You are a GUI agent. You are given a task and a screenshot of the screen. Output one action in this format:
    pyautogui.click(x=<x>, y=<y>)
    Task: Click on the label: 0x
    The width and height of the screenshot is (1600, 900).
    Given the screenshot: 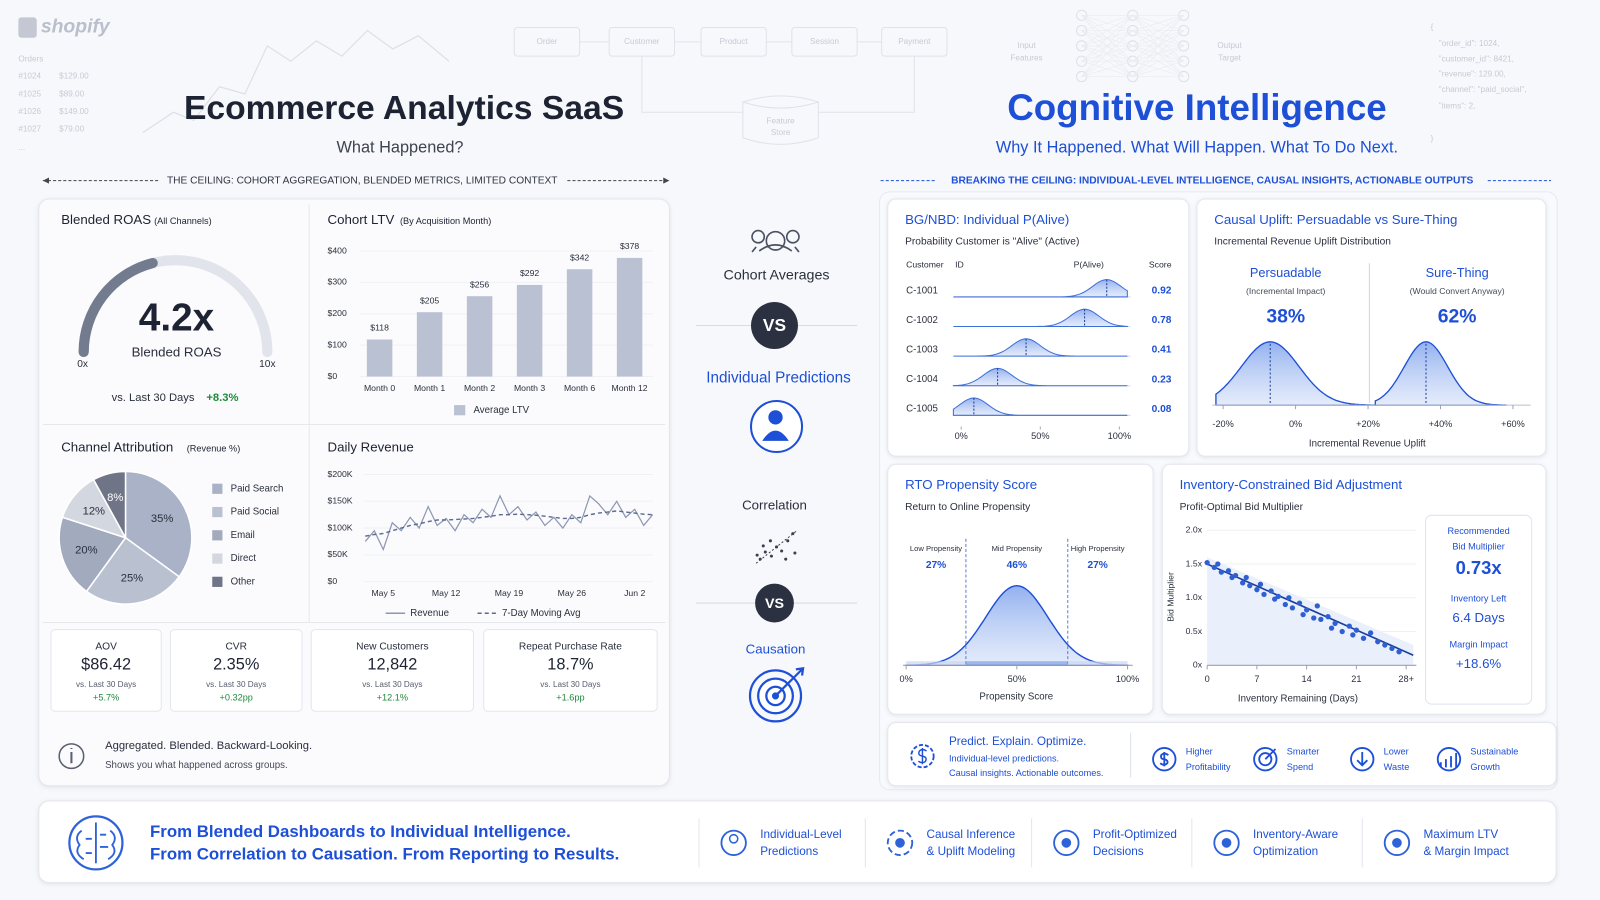 What is the action you would take?
    pyautogui.click(x=82, y=364)
    